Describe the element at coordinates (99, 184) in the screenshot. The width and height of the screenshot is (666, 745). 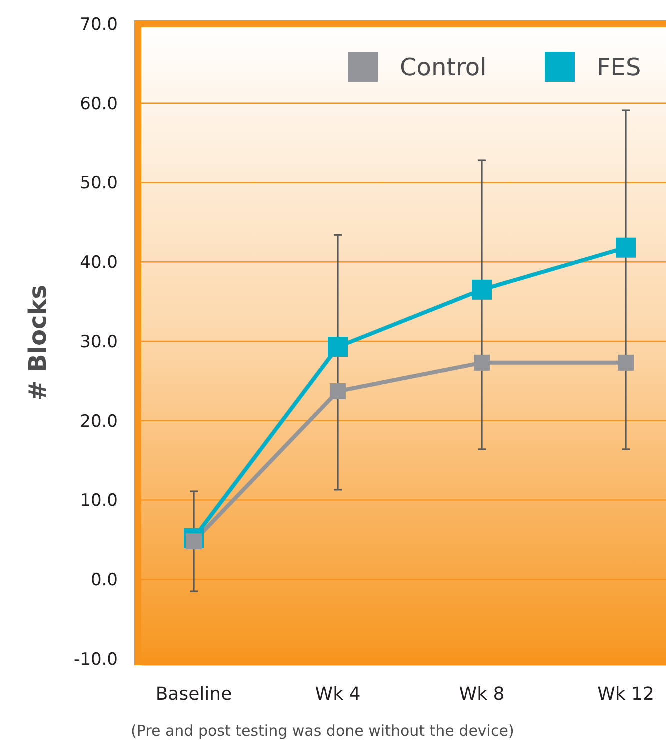
I see `y-tick-label: 50.0` at that location.